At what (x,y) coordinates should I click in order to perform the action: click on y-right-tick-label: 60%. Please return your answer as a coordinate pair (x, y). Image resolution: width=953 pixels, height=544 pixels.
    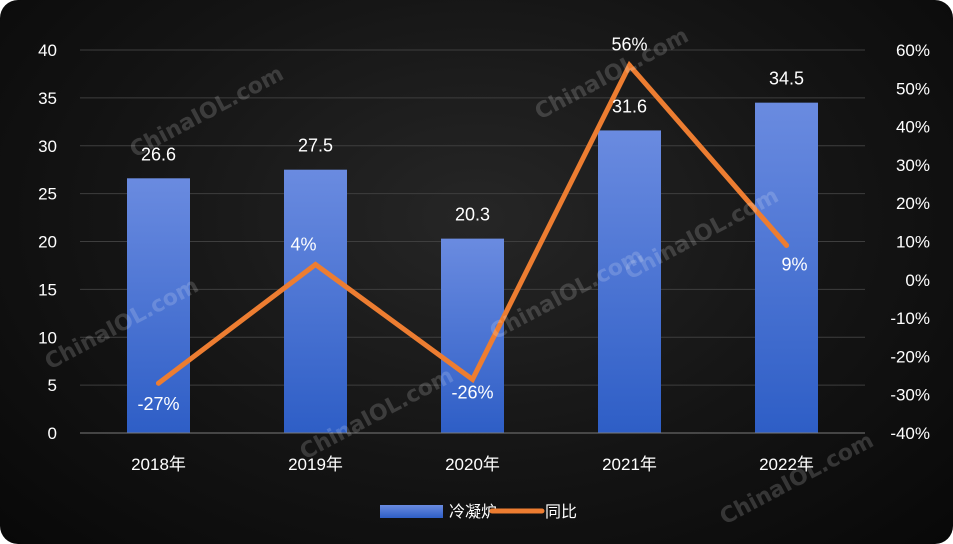
    Looking at the image, I should click on (913, 50).